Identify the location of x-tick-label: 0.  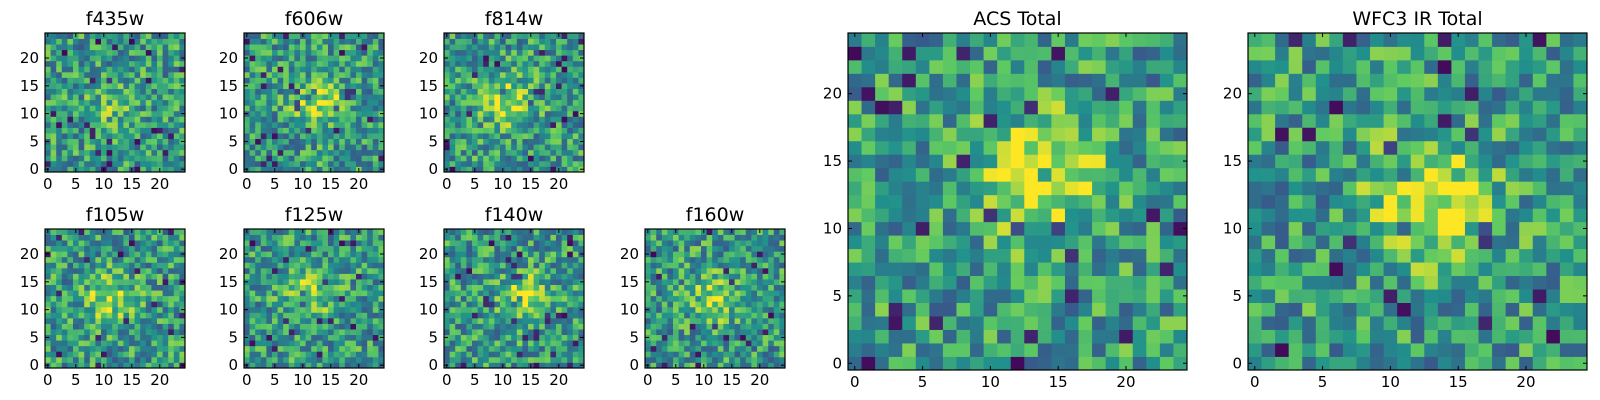
(447, 380).